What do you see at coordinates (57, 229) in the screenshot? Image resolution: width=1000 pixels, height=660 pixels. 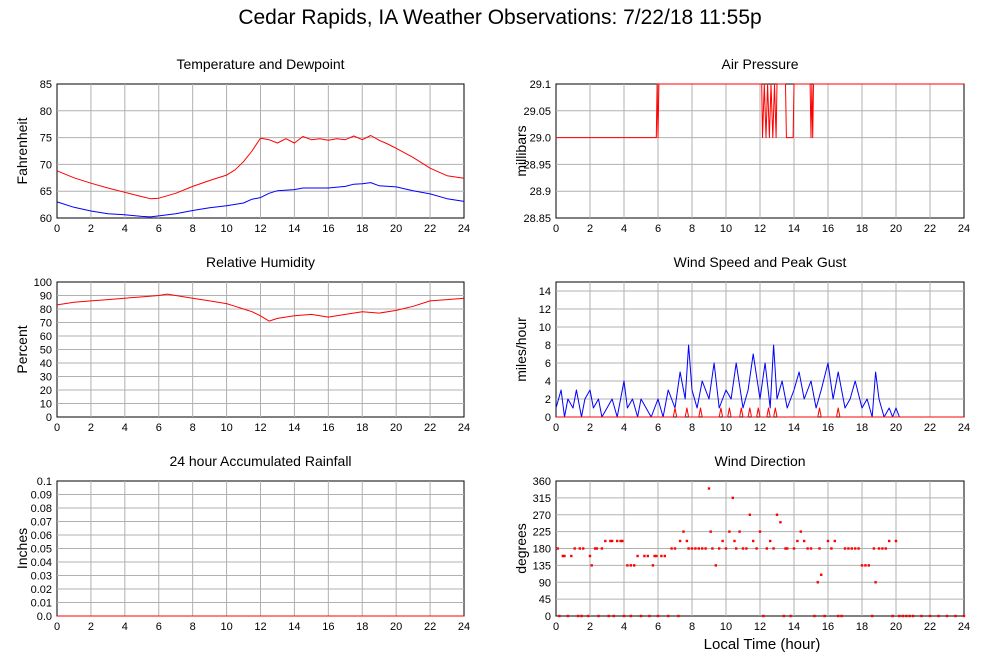 I see `temp-x-tick-label: 0` at bounding box center [57, 229].